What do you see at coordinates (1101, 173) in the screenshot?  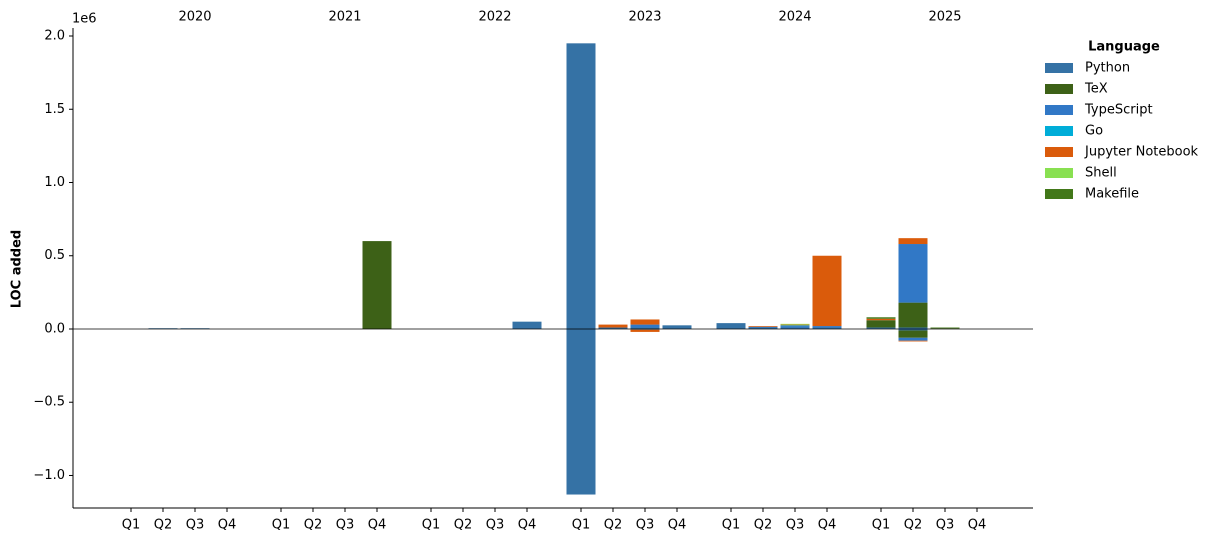 I see `legend-label: Shell` at bounding box center [1101, 173].